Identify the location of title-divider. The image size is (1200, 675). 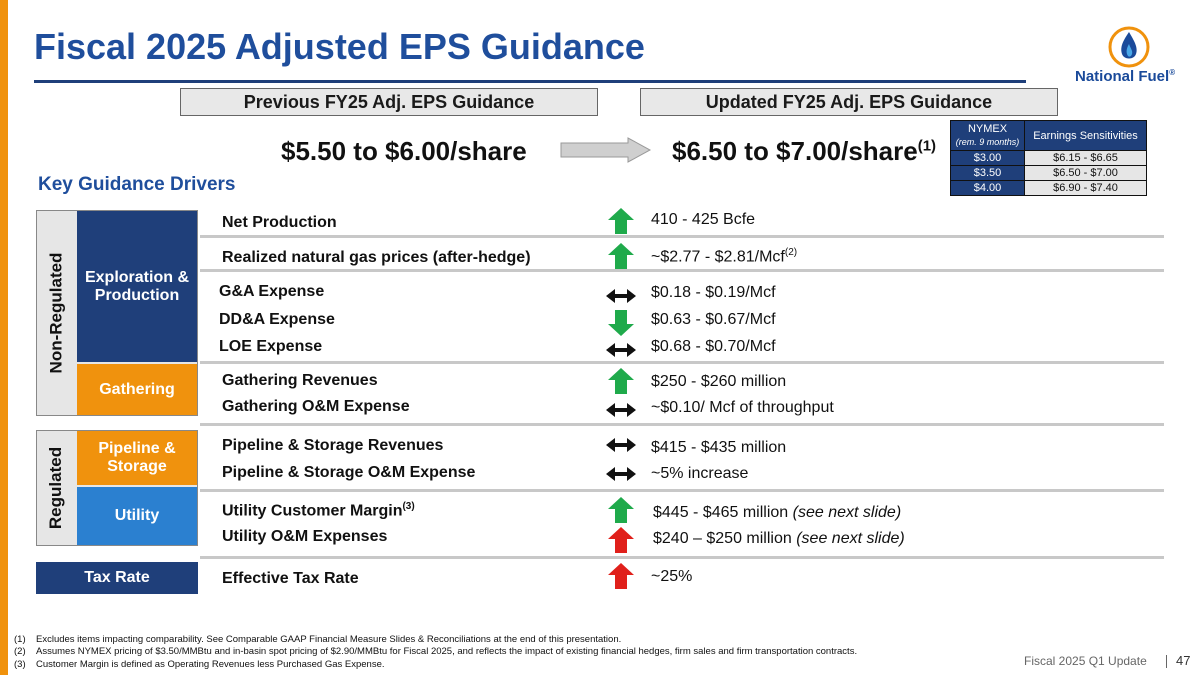
(530, 81).